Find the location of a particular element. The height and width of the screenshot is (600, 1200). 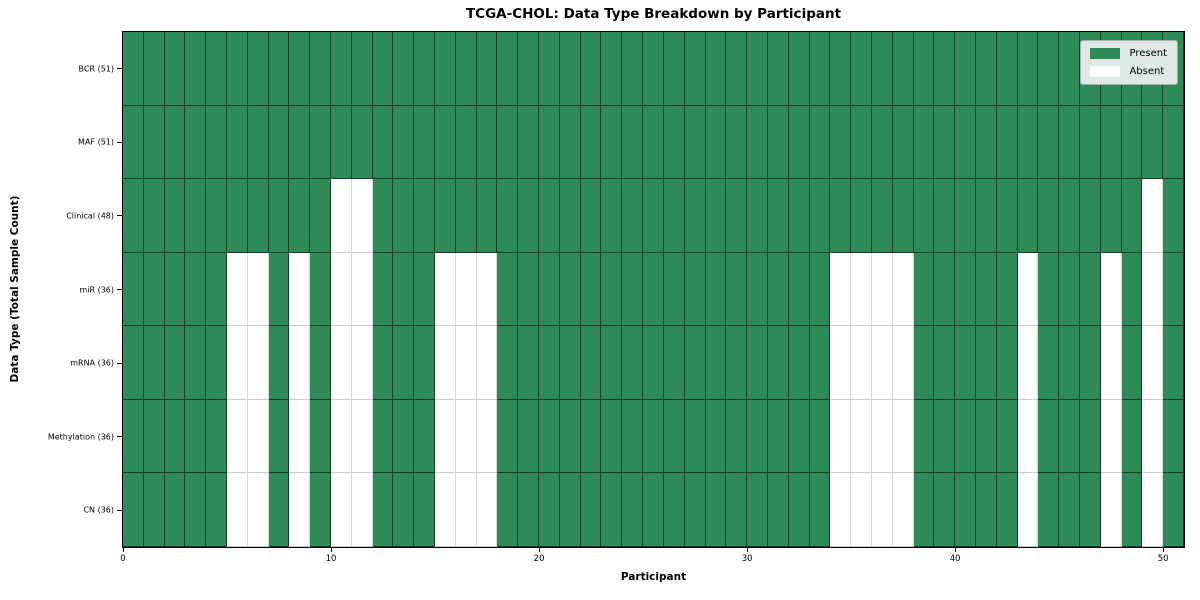

x-axis-label: Participant is located at coordinates (653, 577).